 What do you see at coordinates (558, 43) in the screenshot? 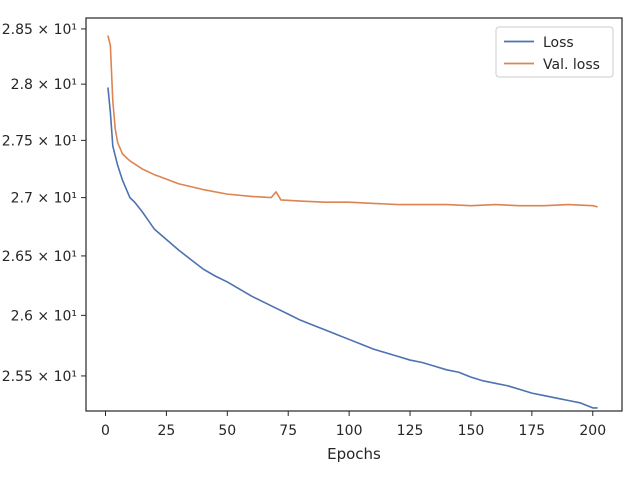
I see `legend-label: Loss` at bounding box center [558, 43].